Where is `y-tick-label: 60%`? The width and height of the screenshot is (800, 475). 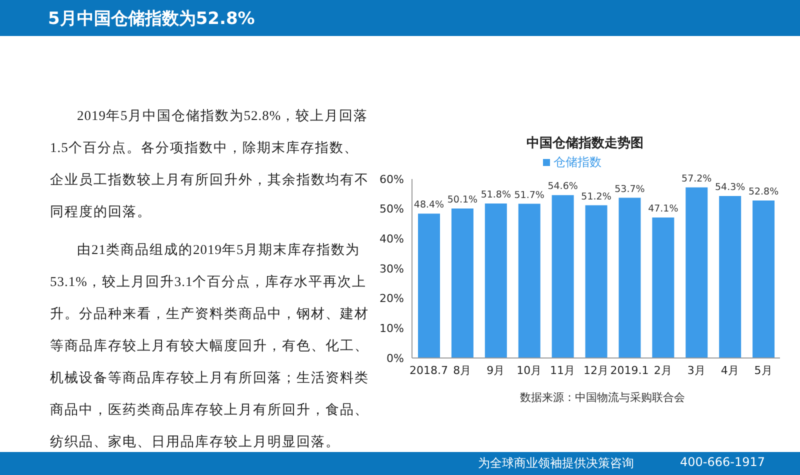
y-tick-label: 60% is located at coordinates (392, 179).